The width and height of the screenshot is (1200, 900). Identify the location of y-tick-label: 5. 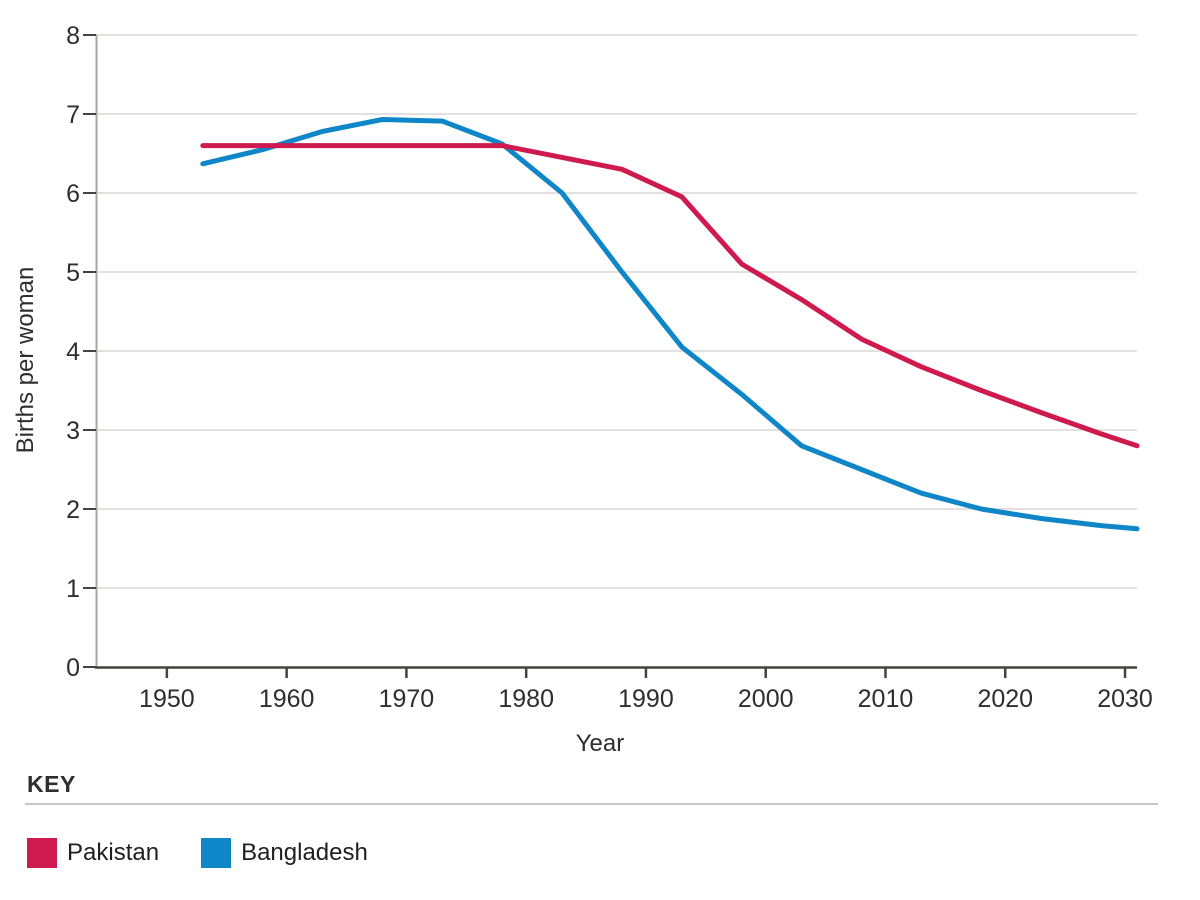
(73, 273).